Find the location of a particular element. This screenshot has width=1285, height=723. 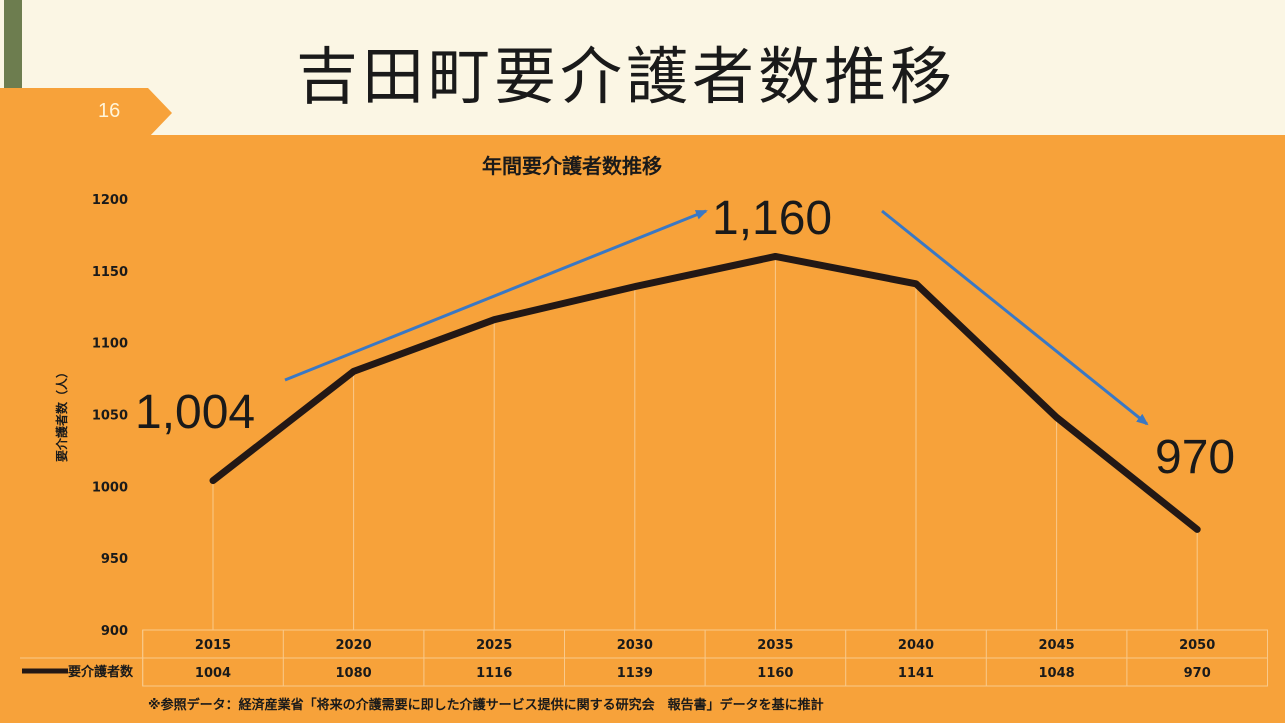

data-table-value: 1160 is located at coordinates (775, 673).